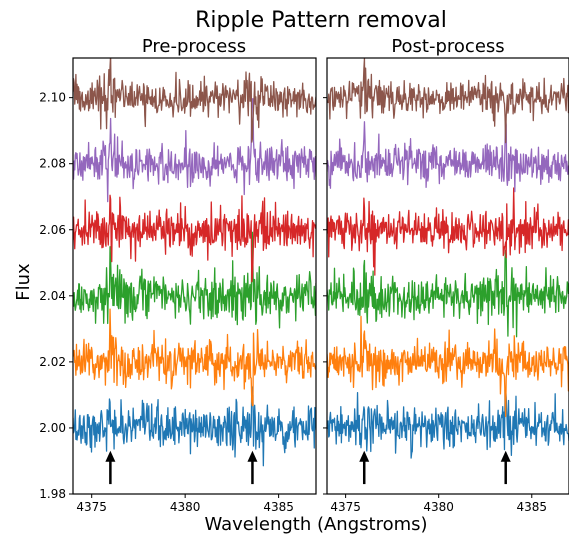 This screenshot has height=537, width=569. What do you see at coordinates (315, 524) in the screenshot?
I see `x-axis-label: Wavelength (Angstroms)` at bounding box center [315, 524].